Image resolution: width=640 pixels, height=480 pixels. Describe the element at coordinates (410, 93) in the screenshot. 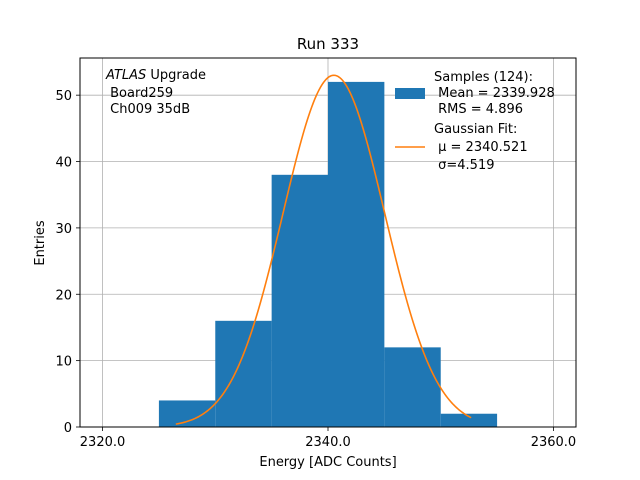

I see `legend-samples-swatch` at that location.